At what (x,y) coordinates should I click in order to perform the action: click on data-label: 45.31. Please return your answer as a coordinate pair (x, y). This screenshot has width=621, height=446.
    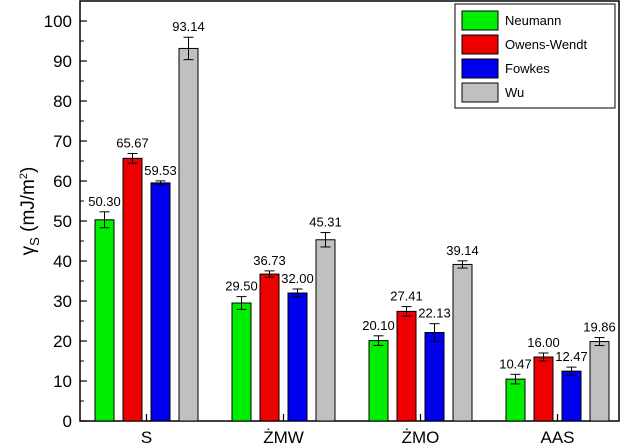
    Looking at the image, I should click on (325, 222).